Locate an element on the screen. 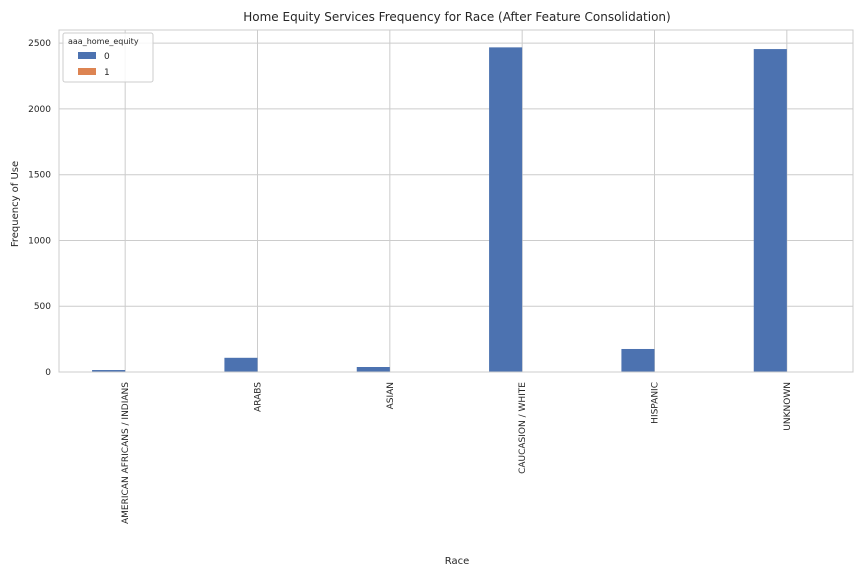 This screenshot has height=576, width=864. y-axis-ticks: 0 500 1000 1500 2000 2500 is located at coordinates (39, 208).